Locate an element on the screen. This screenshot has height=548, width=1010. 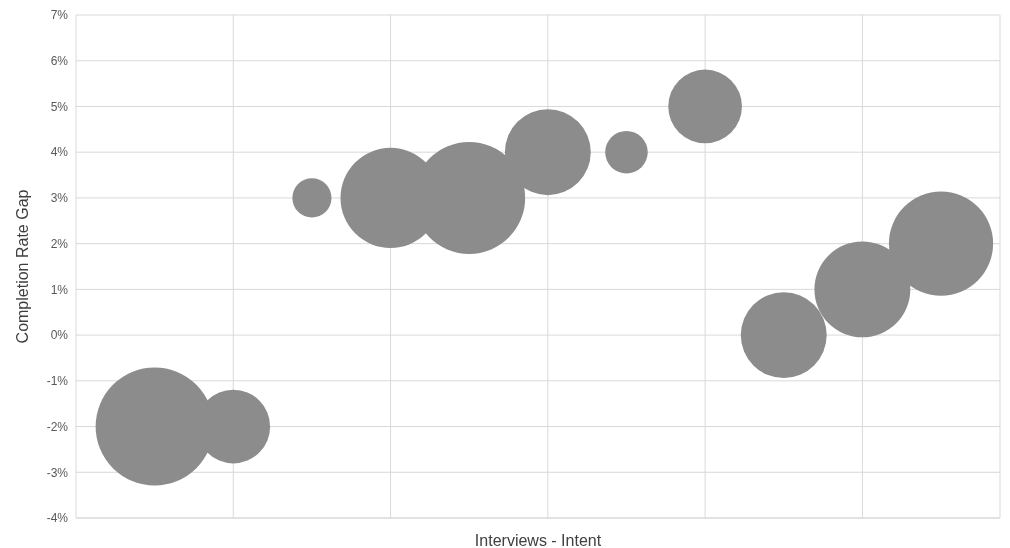
y-tick-label: 2% is located at coordinates (59, 243).